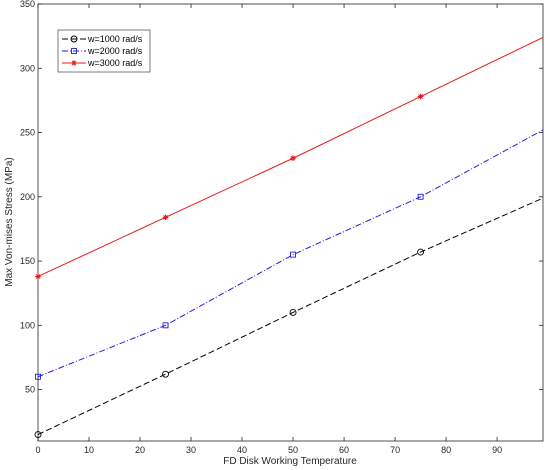 Image resolution: width=550 pixels, height=470 pixels. What do you see at coordinates (344, 450) in the screenshot?
I see `x-tick-label: 60` at bounding box center [344, 450].